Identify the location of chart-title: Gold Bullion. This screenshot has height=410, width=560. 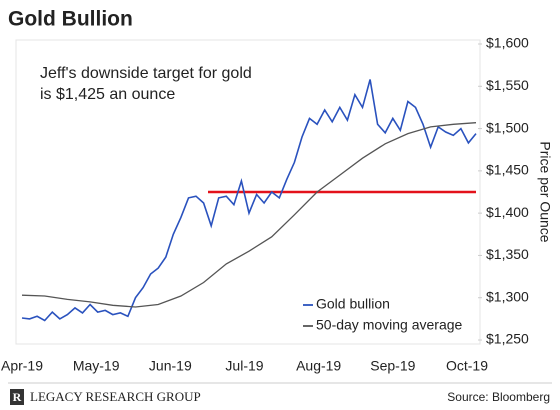
(70, 19).